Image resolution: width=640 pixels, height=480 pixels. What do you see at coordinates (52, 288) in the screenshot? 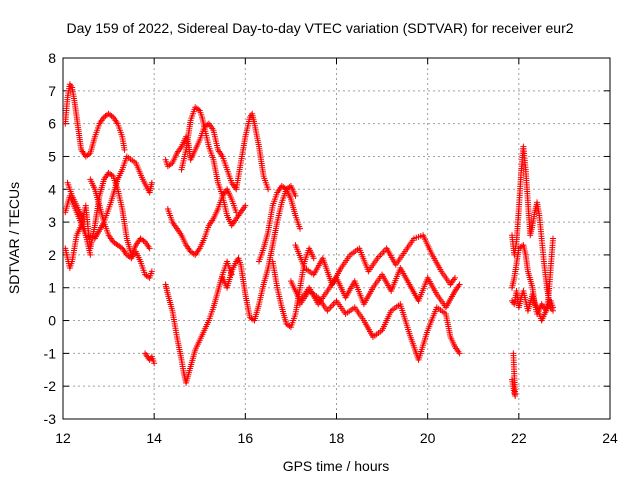
I see `y-tick-label: 1` at bounding box center [52, 288].